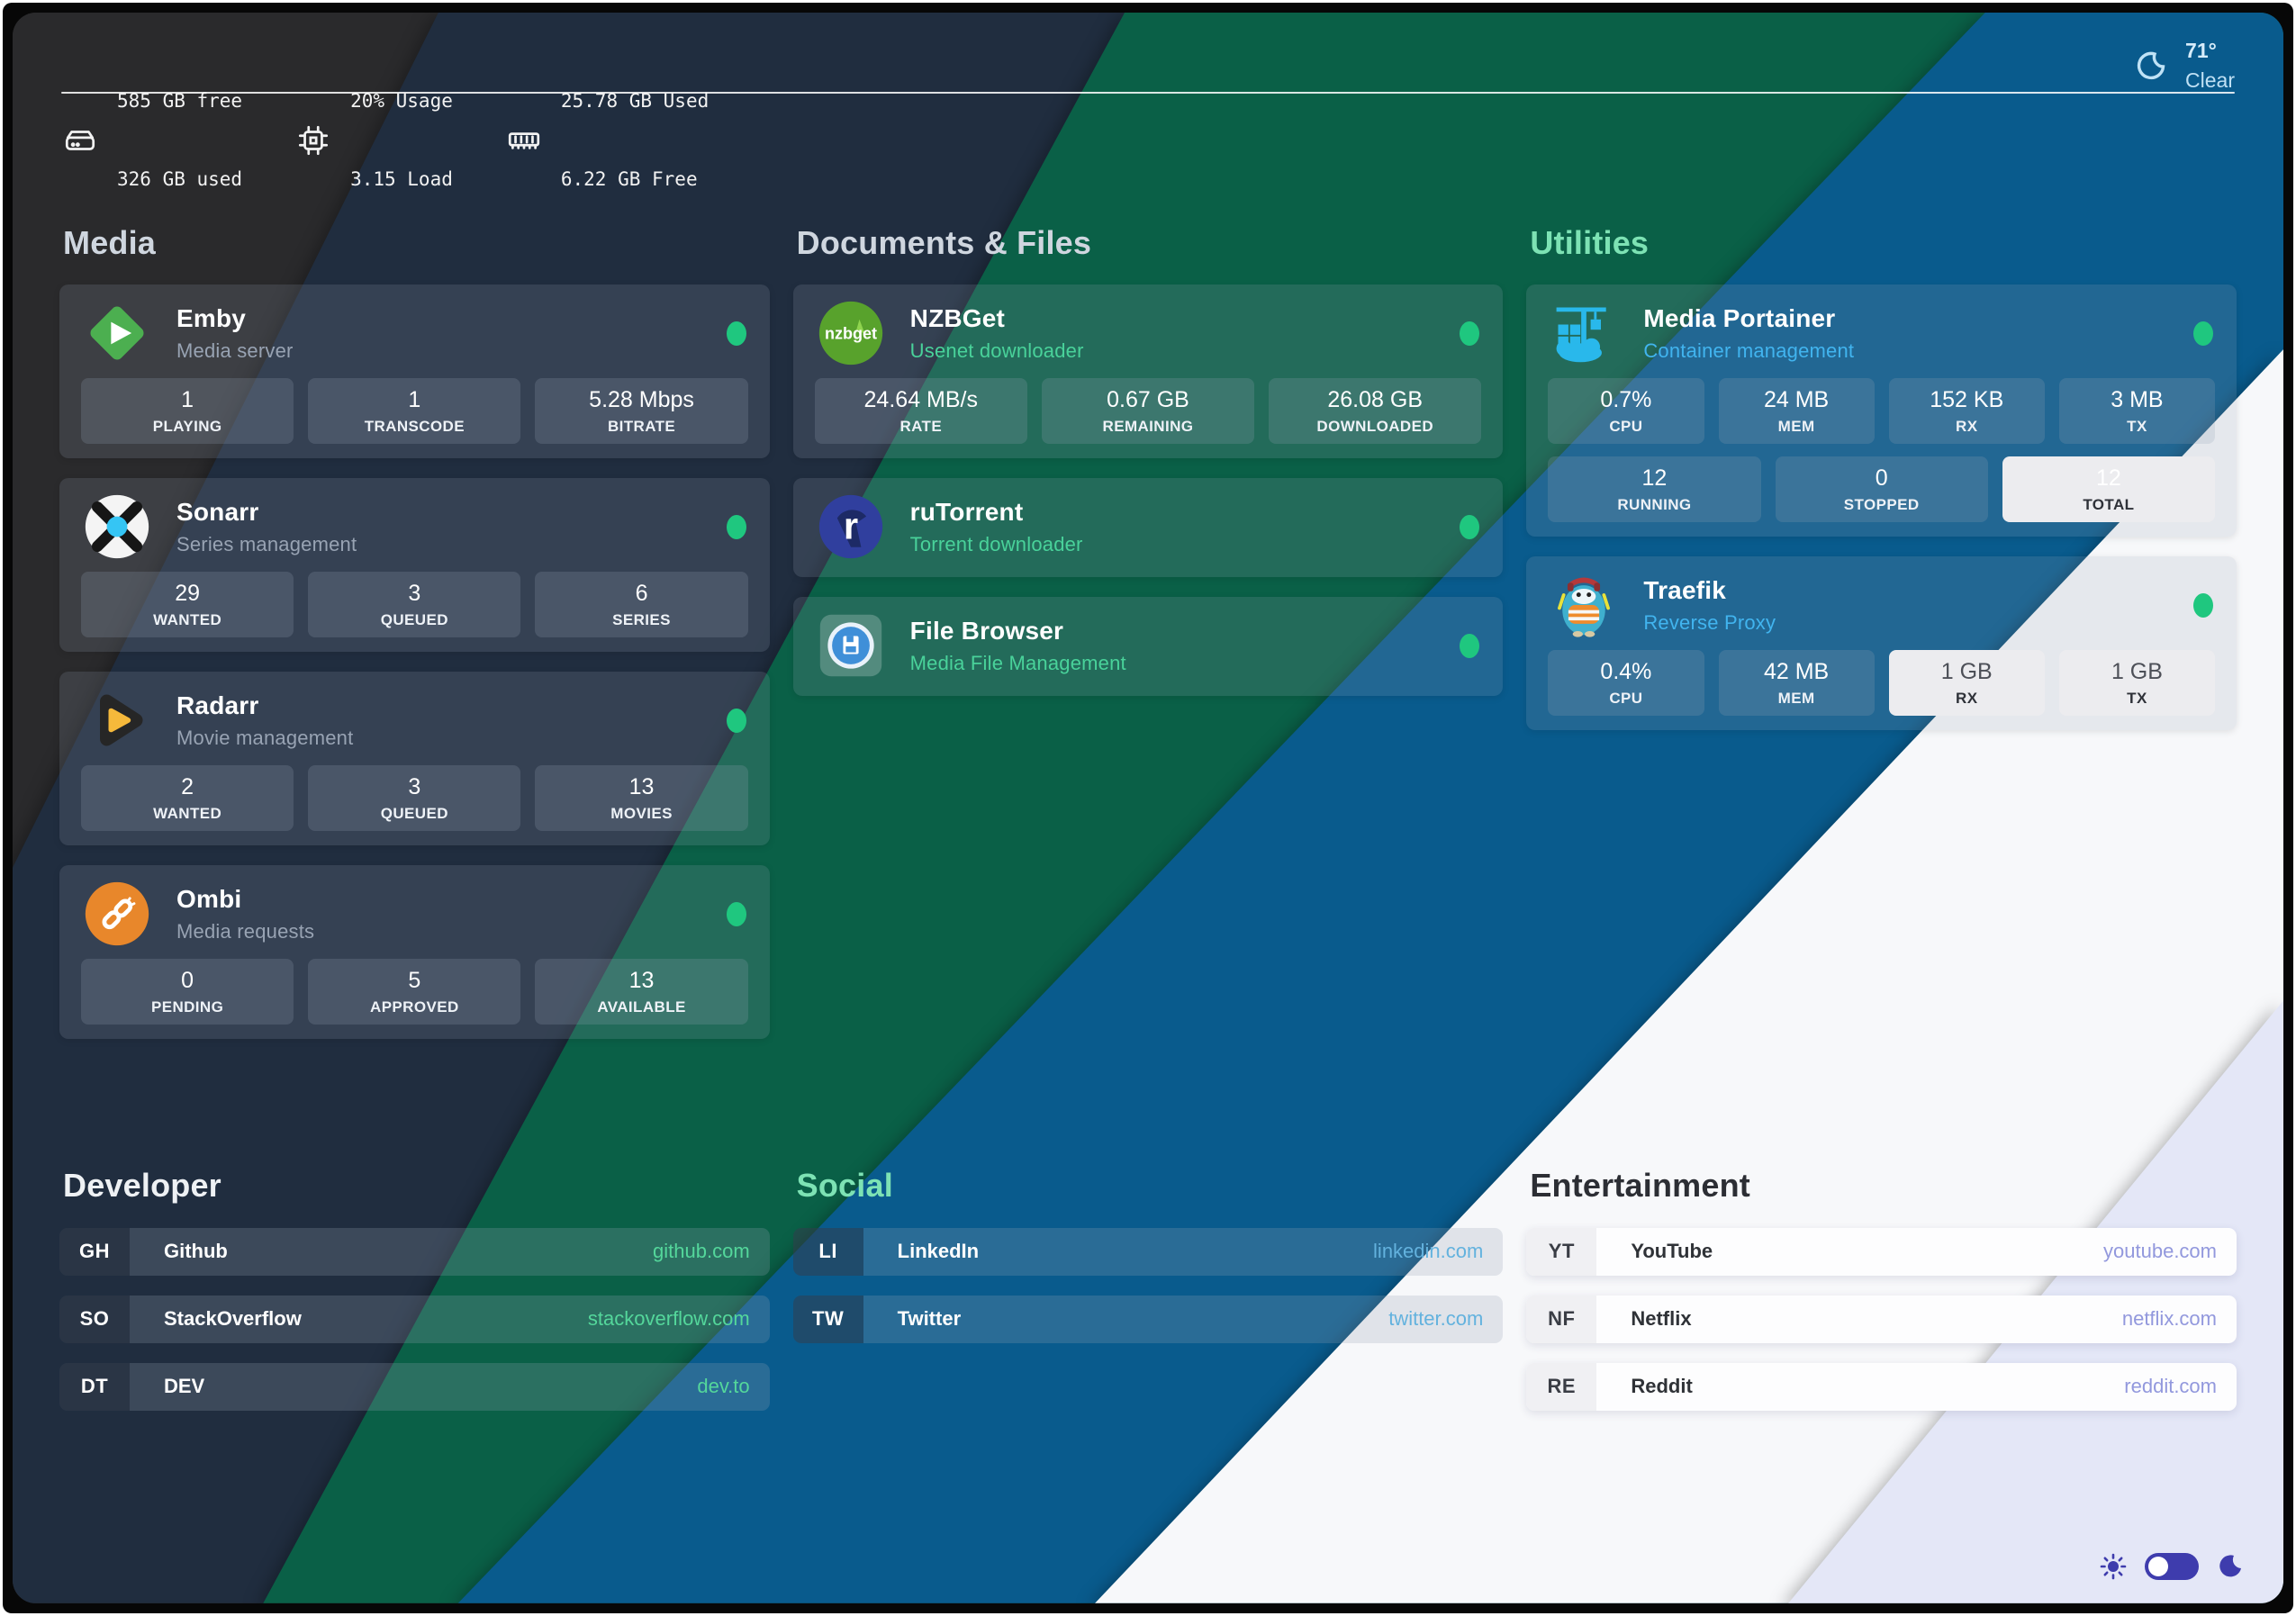 This screenshot has width=2296, height=1616. What do you see at coordinates (851, 526) in the screenshot?
I see `svg-text: r` at bounding box center [851, 526].